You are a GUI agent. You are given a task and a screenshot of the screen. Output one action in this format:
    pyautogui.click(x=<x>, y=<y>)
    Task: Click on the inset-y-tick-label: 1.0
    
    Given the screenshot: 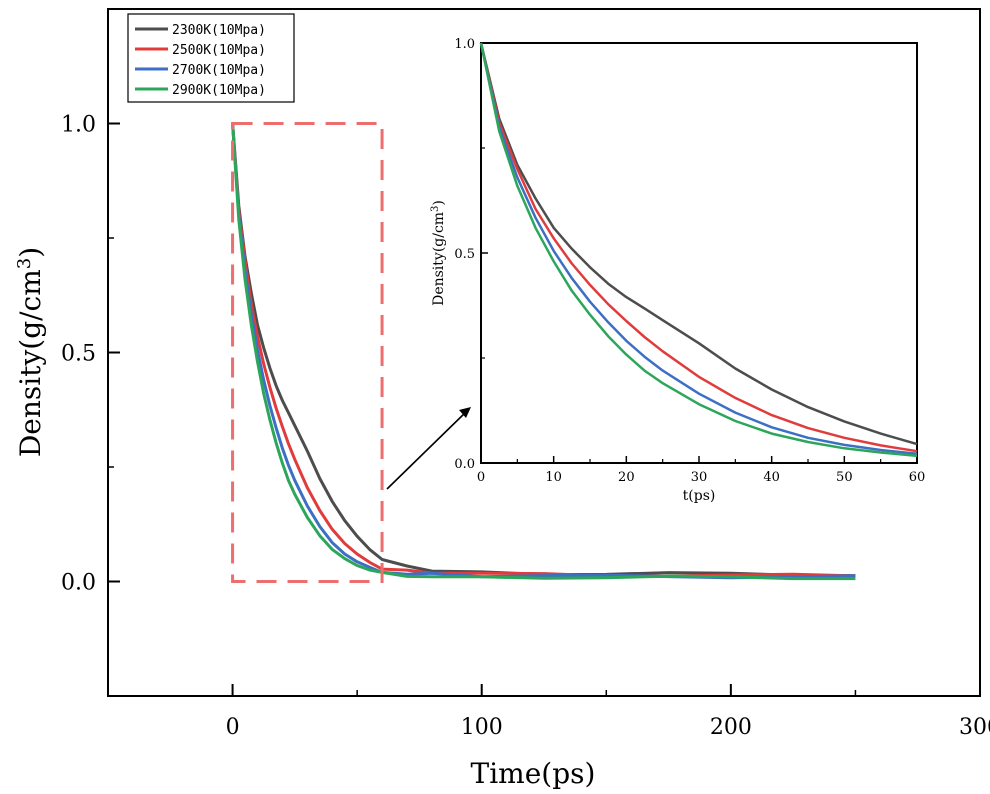 What is the action you would take?
    pyautogui.click(x=464, y=44)
    